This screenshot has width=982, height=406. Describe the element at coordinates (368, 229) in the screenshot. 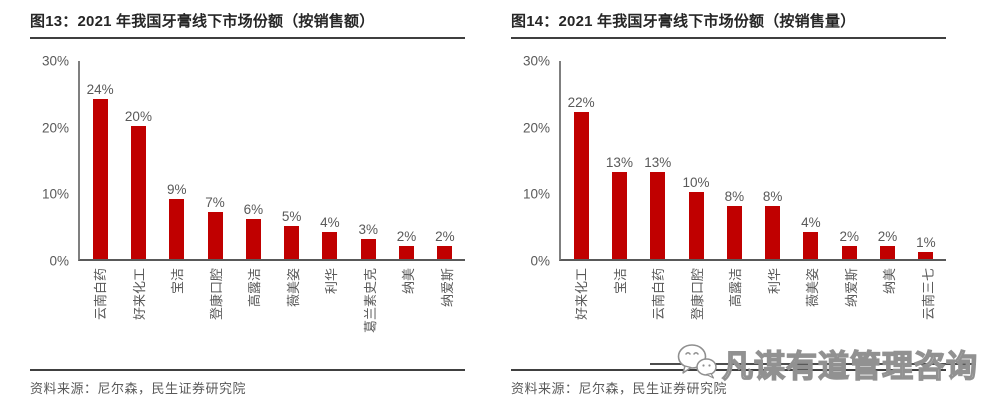

I see `bar-value-label: 3%` at that location.